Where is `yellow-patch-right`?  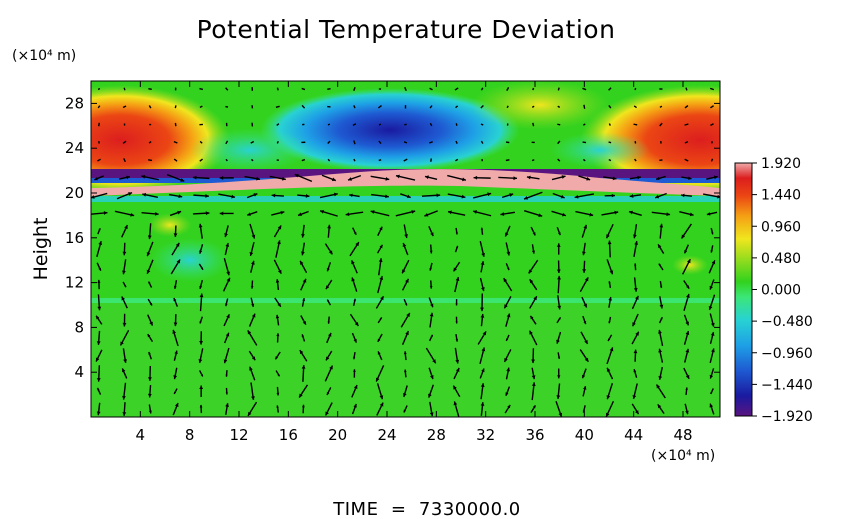
yellow-patch-right is located at coordinates (690, 265).